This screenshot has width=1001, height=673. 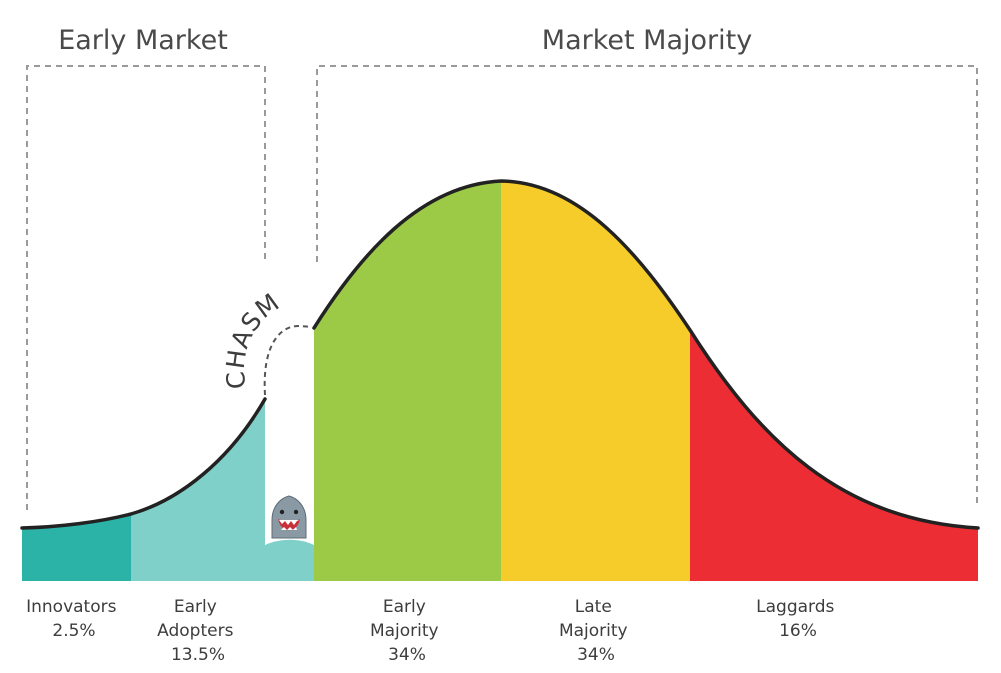 I want to click on label-early-majority: Early Majority 34%, so click(x=407, y=631).